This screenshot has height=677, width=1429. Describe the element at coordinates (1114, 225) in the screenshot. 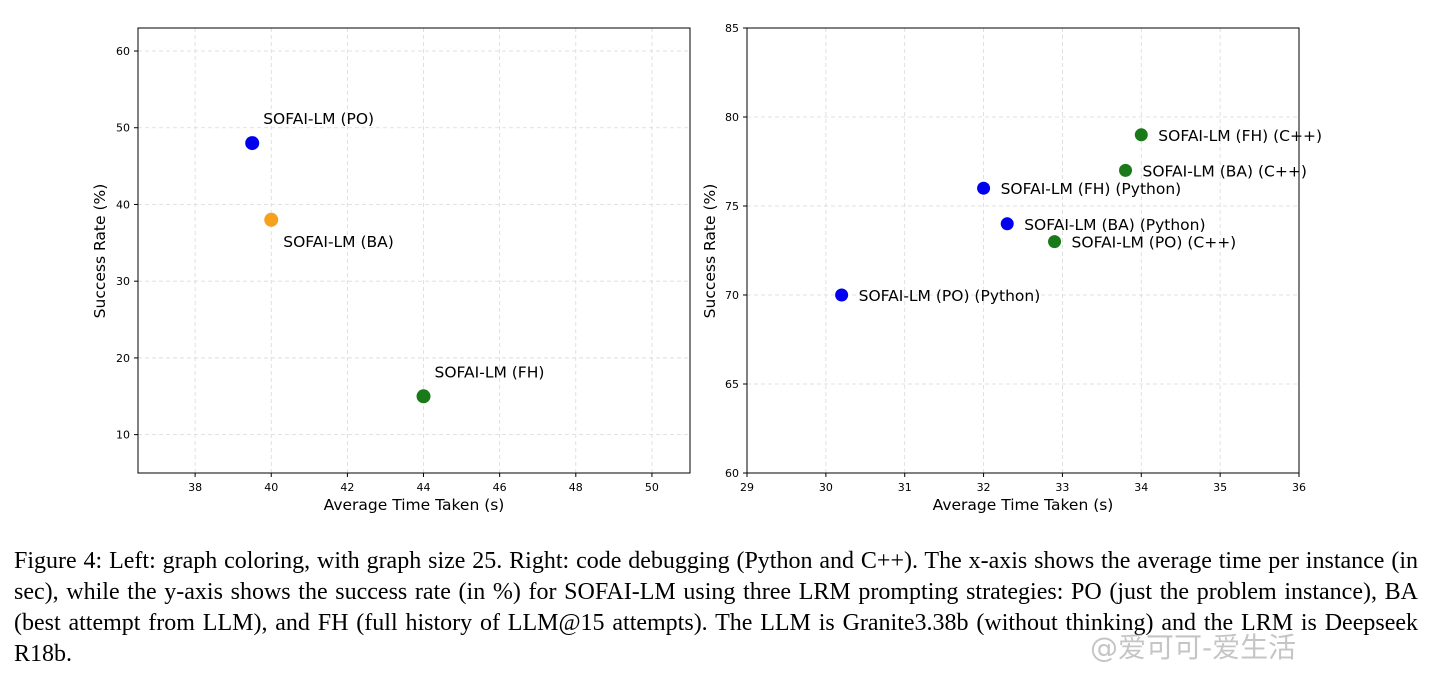

I see `data-point-label: SOFAI-LM (BA) (Python)` at that location.